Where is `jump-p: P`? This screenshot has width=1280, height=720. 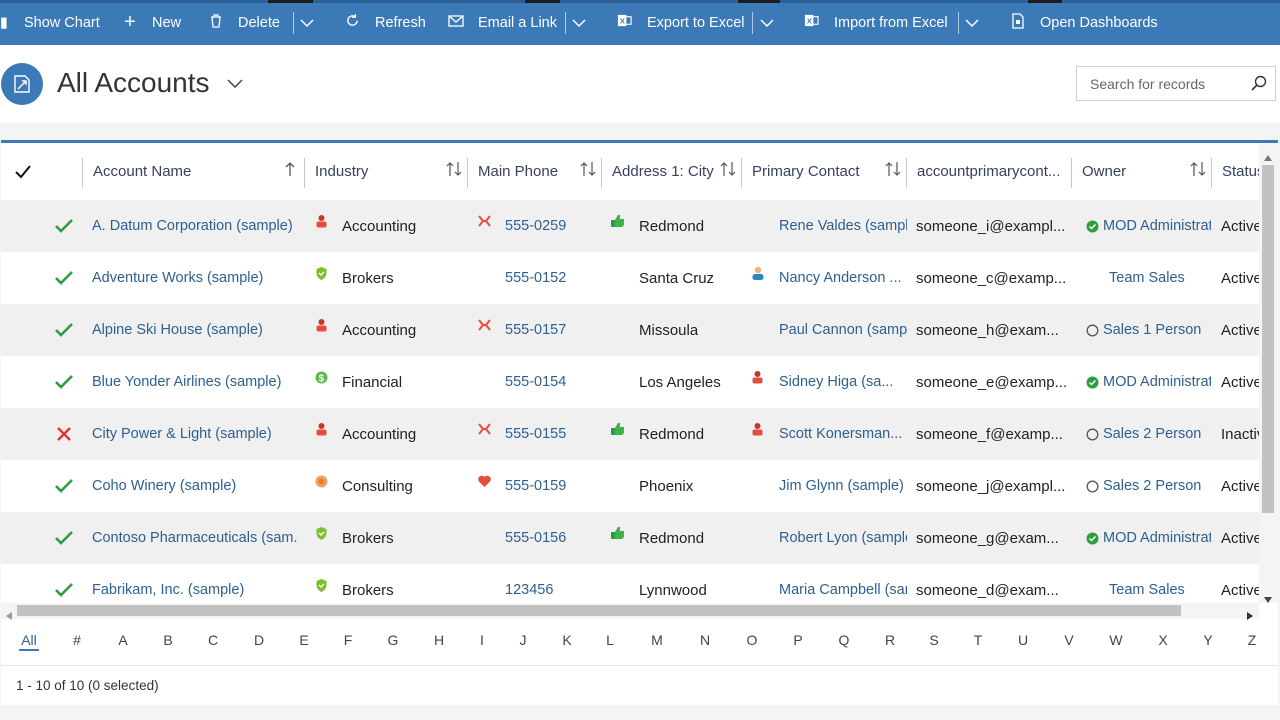
jump-p: P is located at coordinates (798, 640).